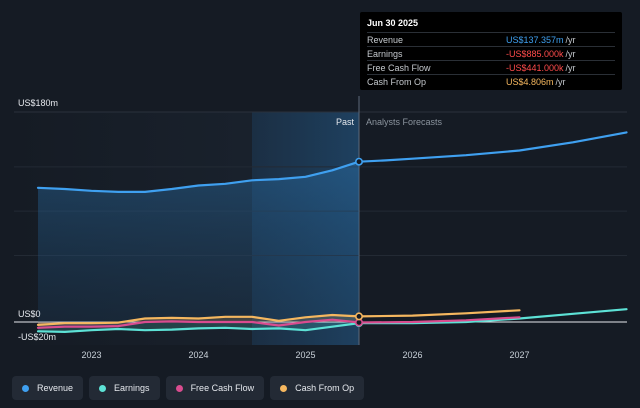  I want to click on tooltip-value: US$4.806m, so click(530, 81).